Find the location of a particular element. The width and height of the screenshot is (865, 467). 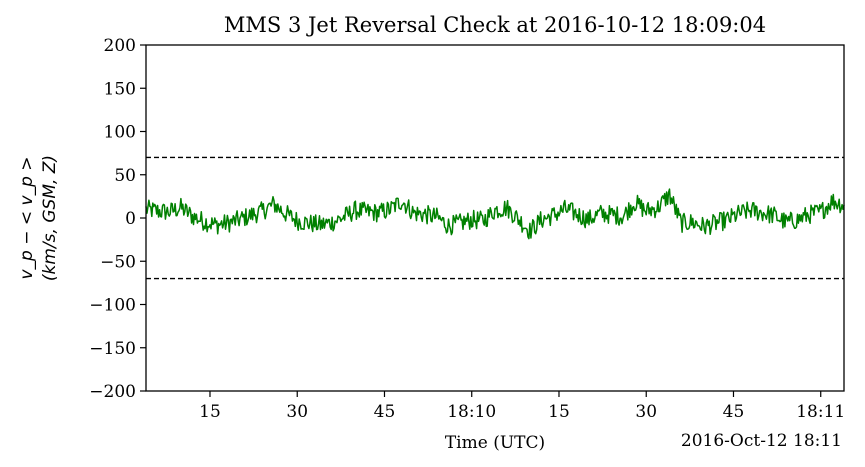

y-tick-label: −100 is located at coordinates (112, 306).